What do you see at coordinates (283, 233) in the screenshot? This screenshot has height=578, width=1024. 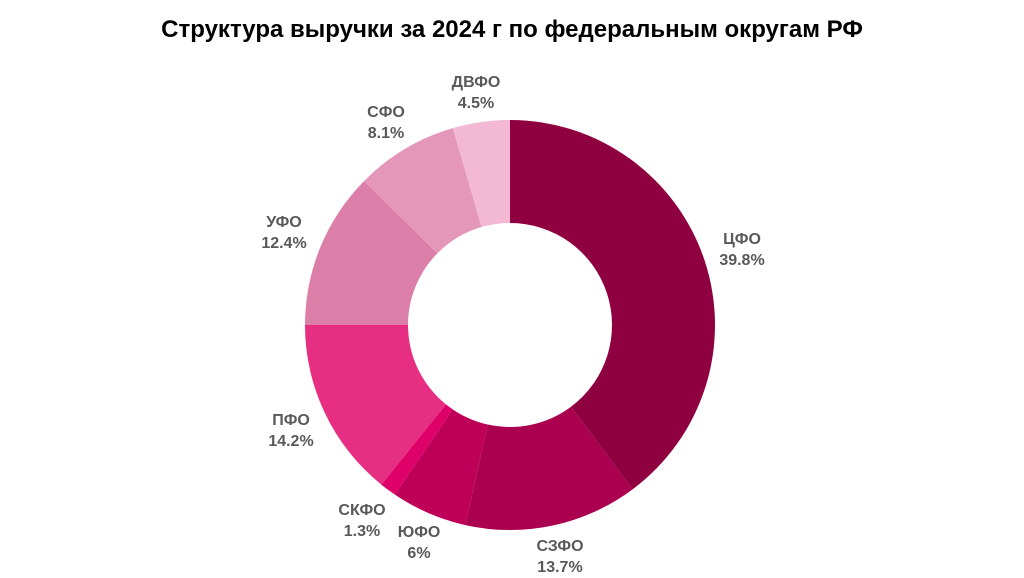 I see `data-label: УФО 12.4%` at bounding box center [283, 233].